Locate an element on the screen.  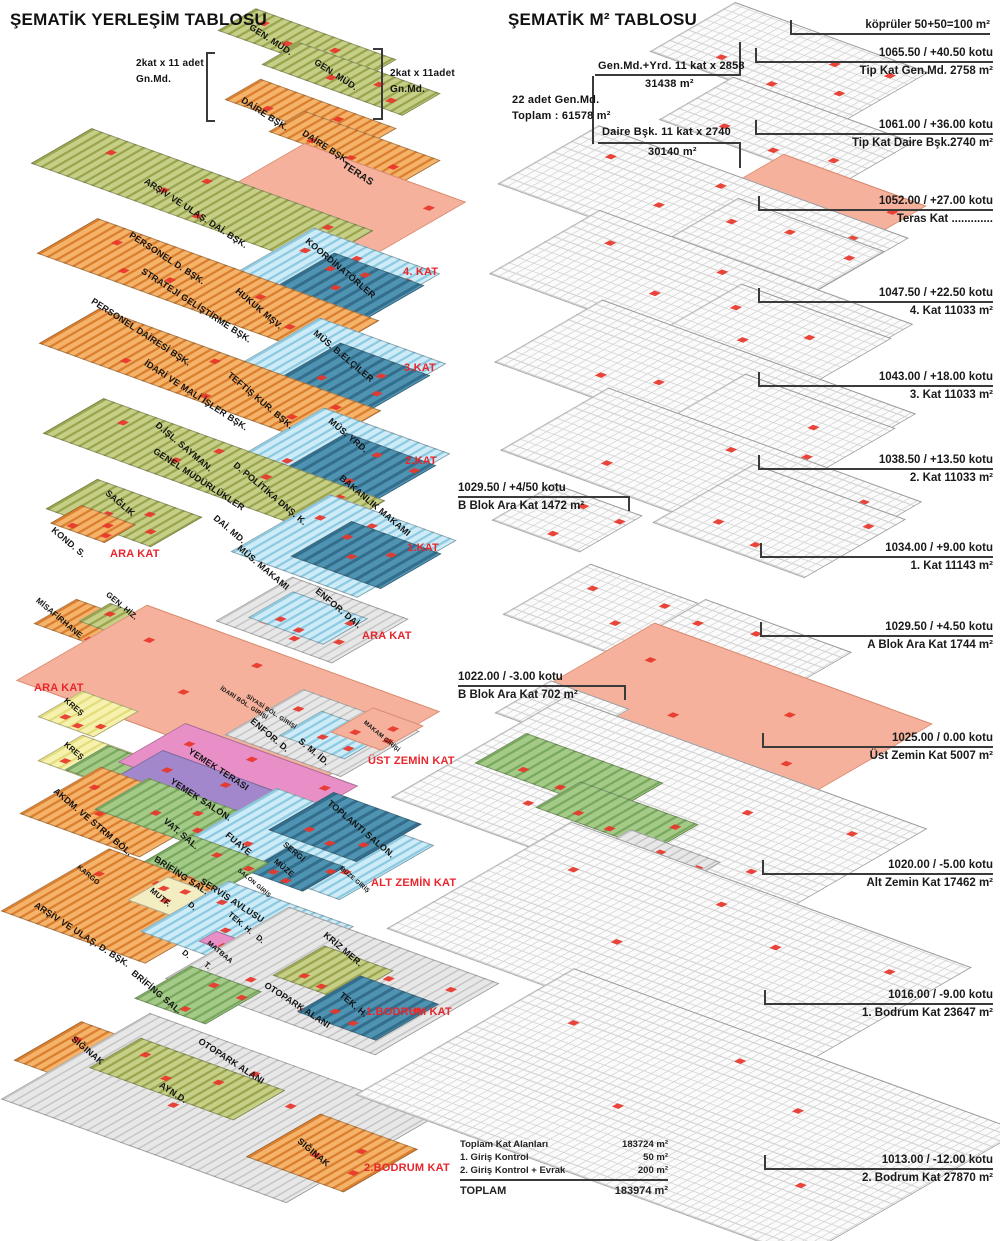
callout-elevation: 1029.50 / +4.50 kotu is located at coordinates (939, 627).